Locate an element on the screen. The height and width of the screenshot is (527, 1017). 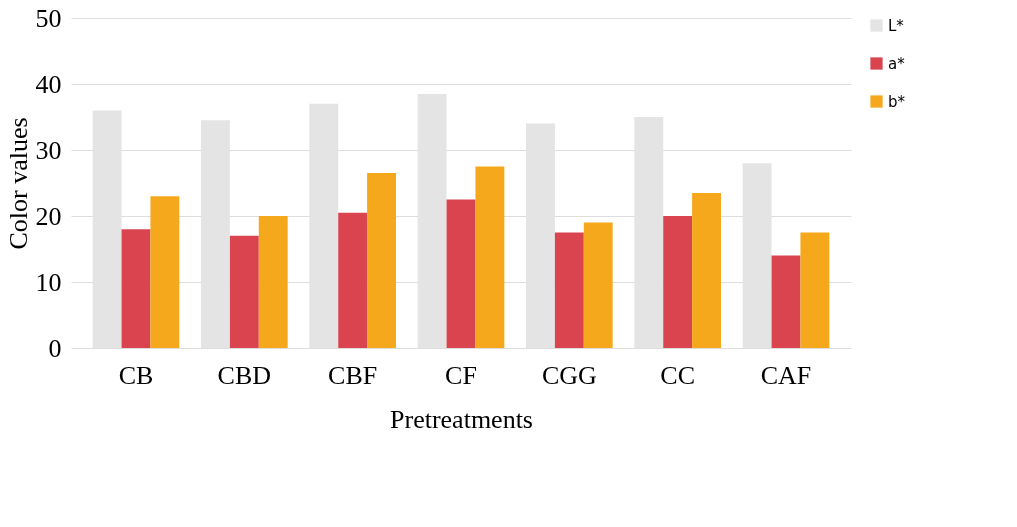
y-tick-label: 40 is located at coordinates (48, 84).